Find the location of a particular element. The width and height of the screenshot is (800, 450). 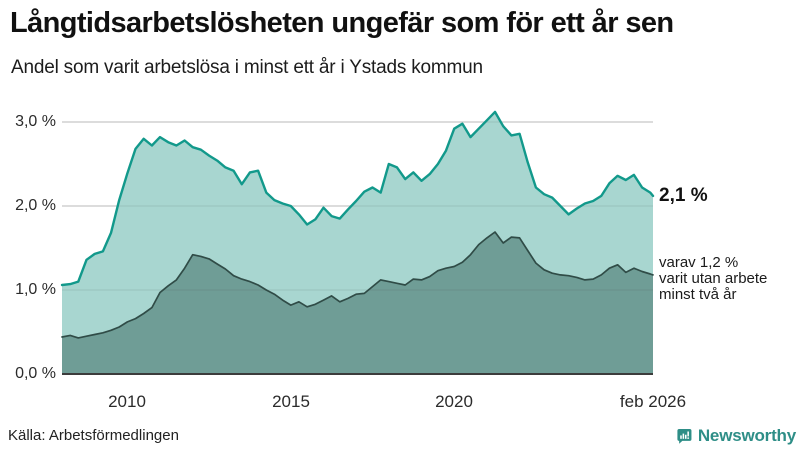

x-axis-tick-feb-2026: feb 2026 is located at coordinates (653, 401).